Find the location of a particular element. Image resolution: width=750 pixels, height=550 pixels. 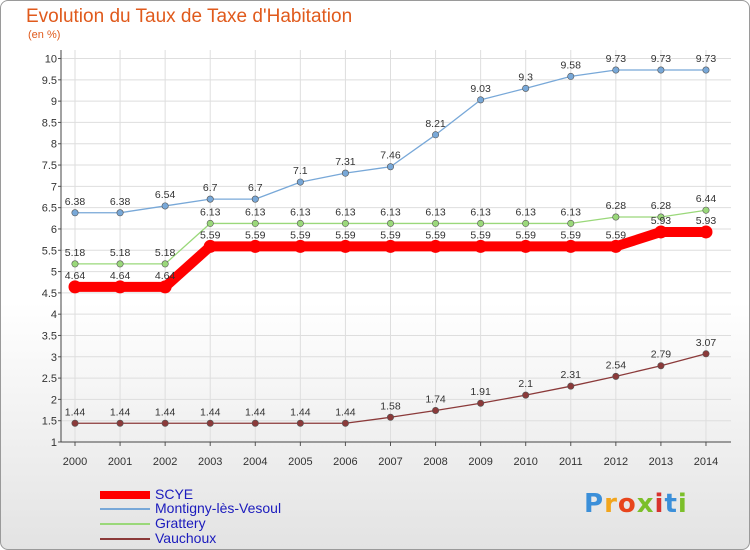

y-tick-label: 6 is located at coordinates (54, 230).